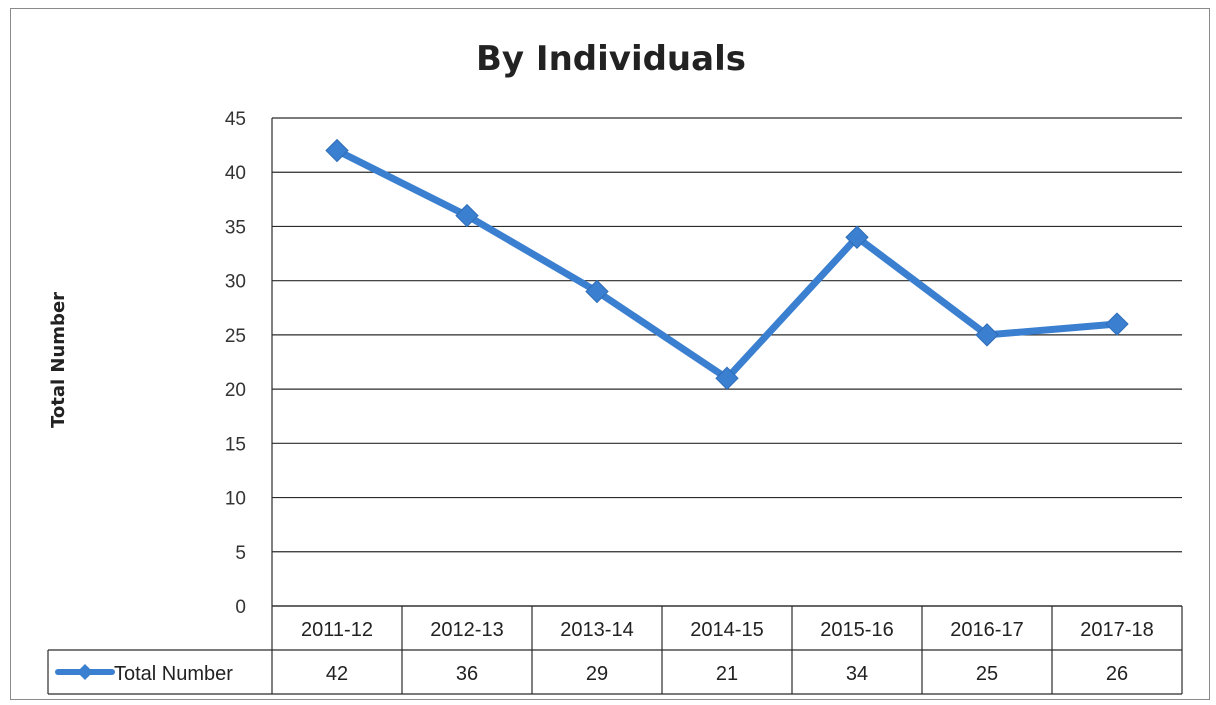  Describe the element at coordinates (987, 674) in the screenshot. I see `table-value-cell: 25` at that location.